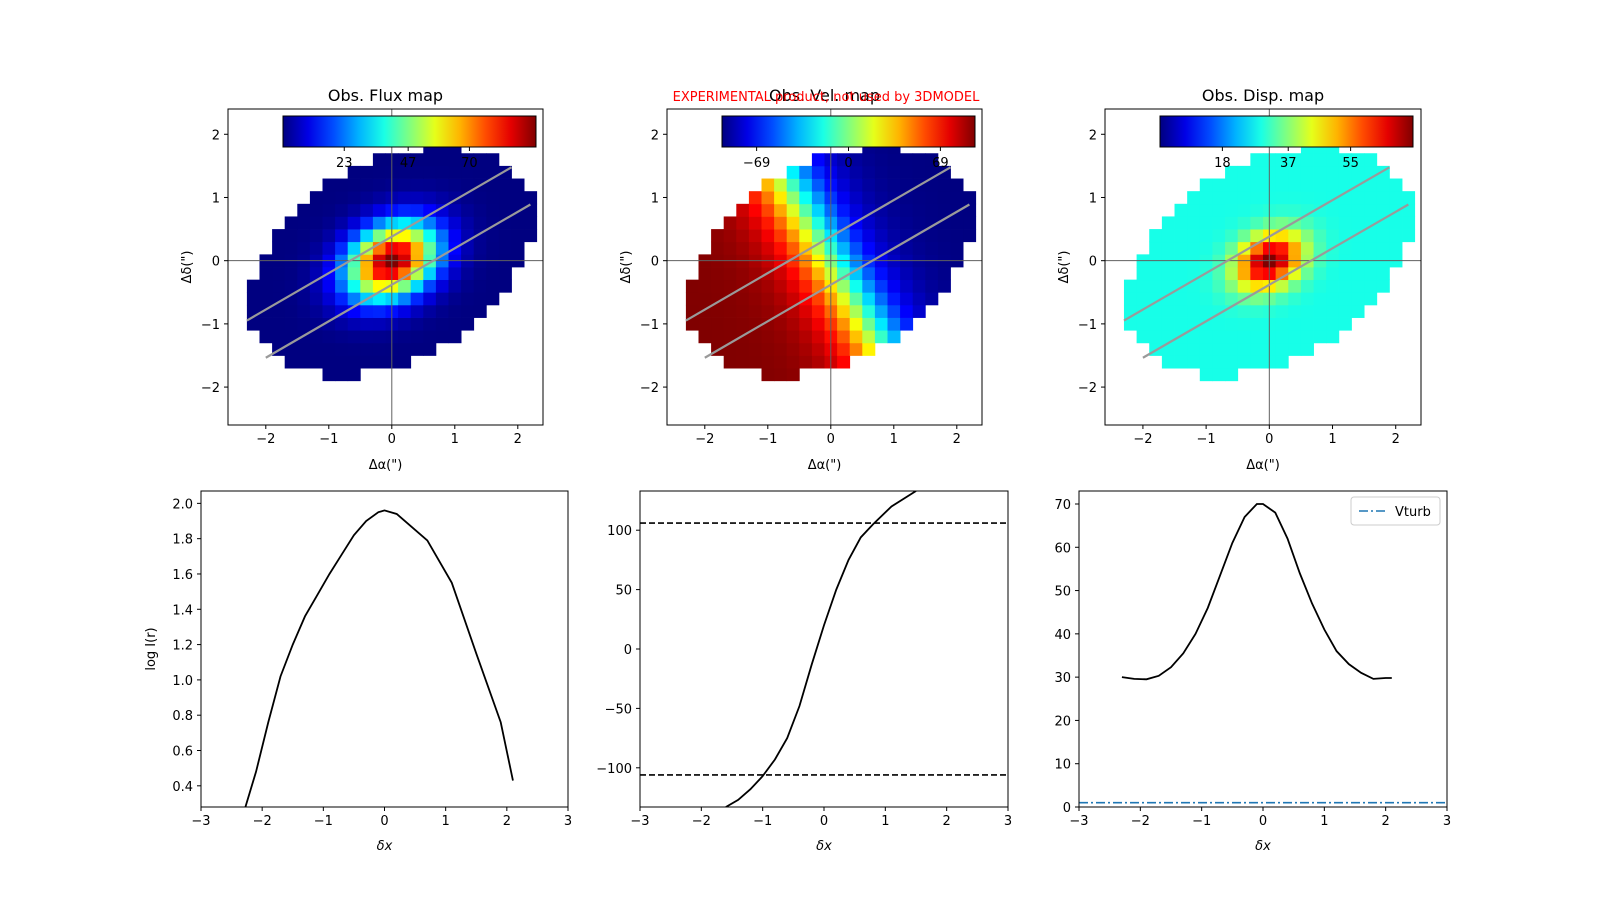 This screenshot has width=1600, height=900. What do you see at coordinates (1093, 135) in the screenshot?
I see `y-tick-label: 2` at bounding box center [1093, 135].